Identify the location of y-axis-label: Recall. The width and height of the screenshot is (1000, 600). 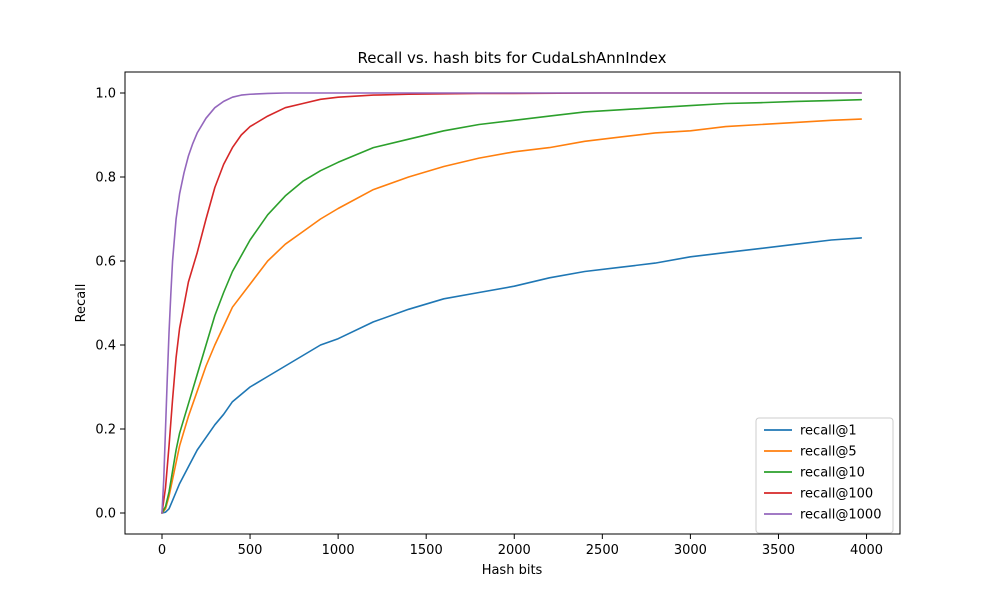
(81, 303).